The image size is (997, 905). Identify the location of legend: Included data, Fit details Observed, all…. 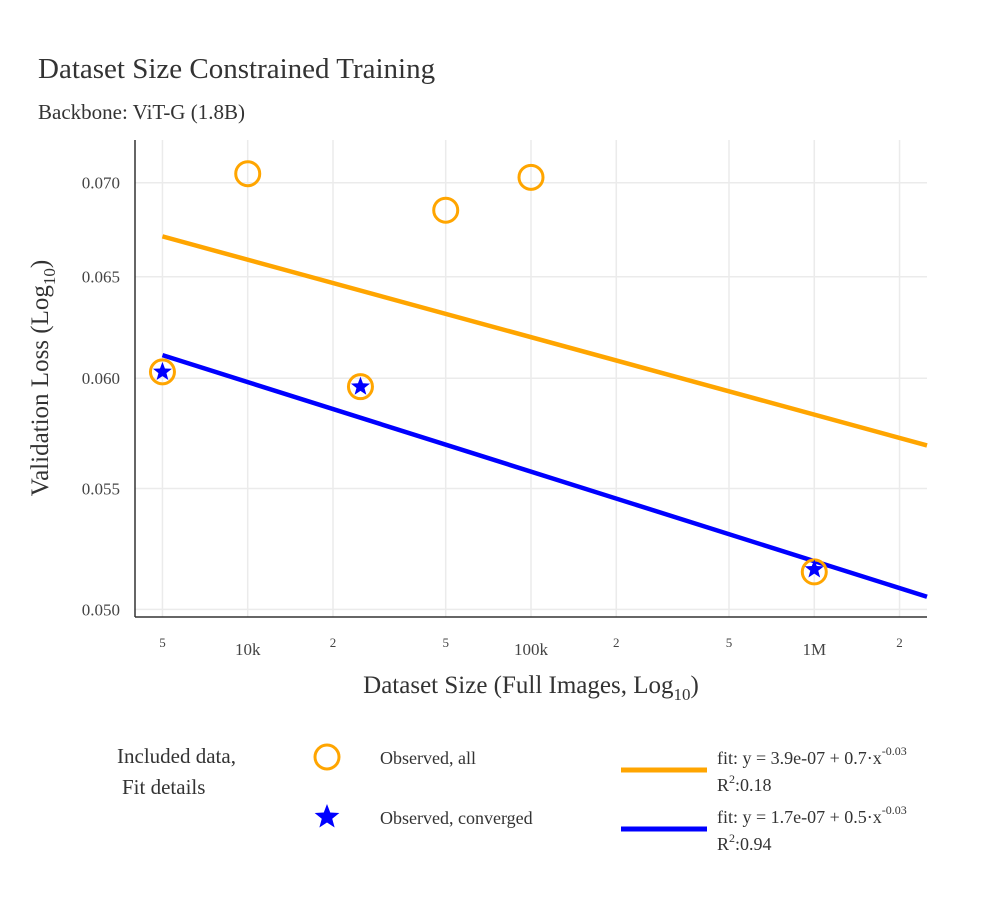
(512, 798).